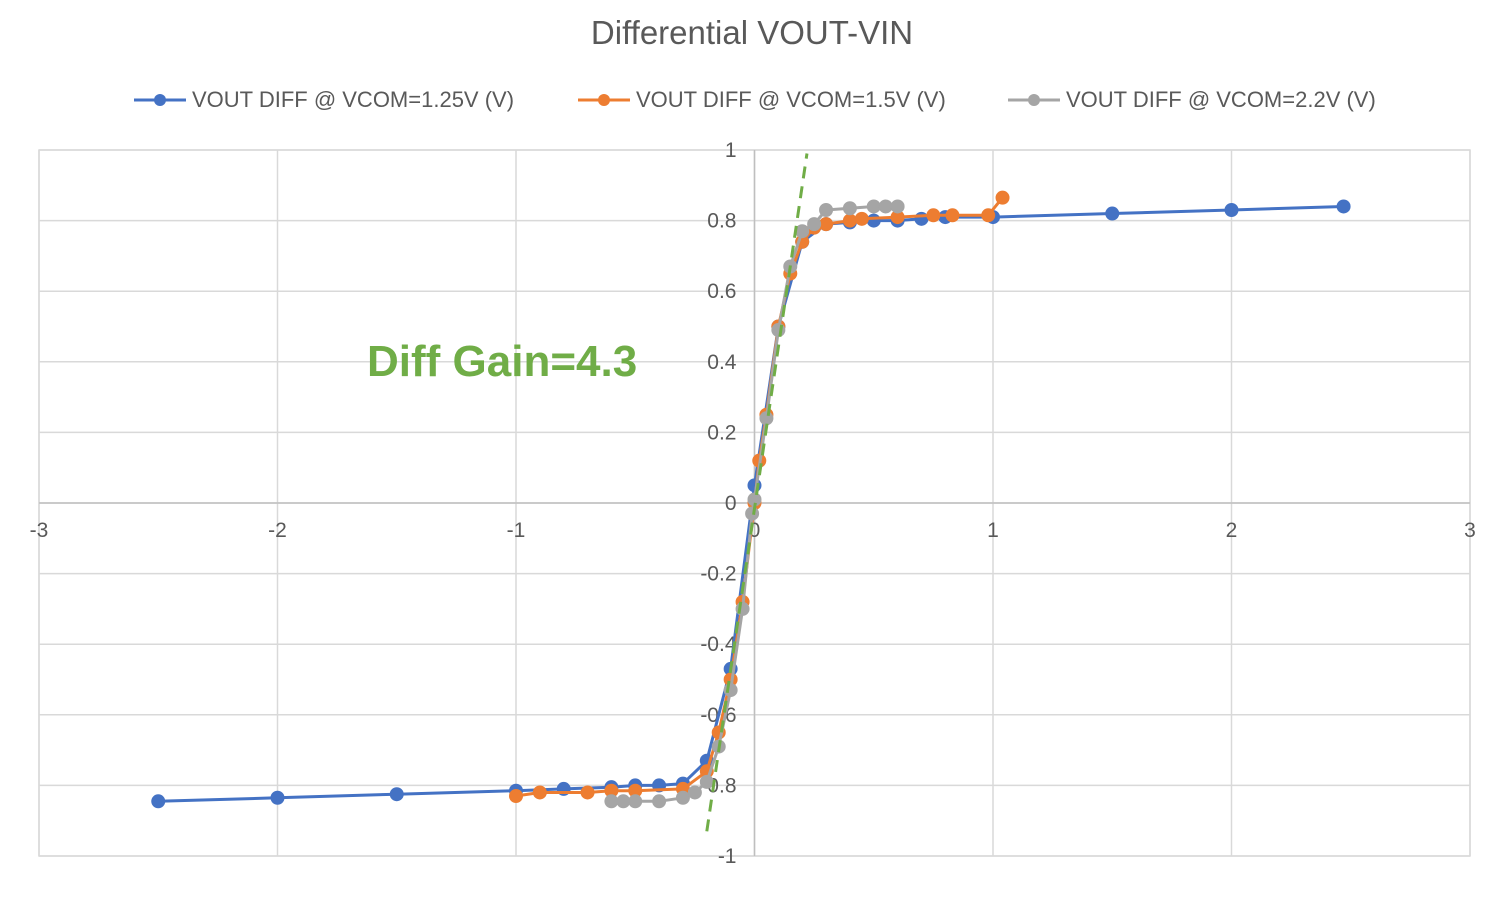  What do you see at coordinates (718, 644) in the screenshot?
I see `y-tick-label: -0.4` at bounding box center [718, 644].